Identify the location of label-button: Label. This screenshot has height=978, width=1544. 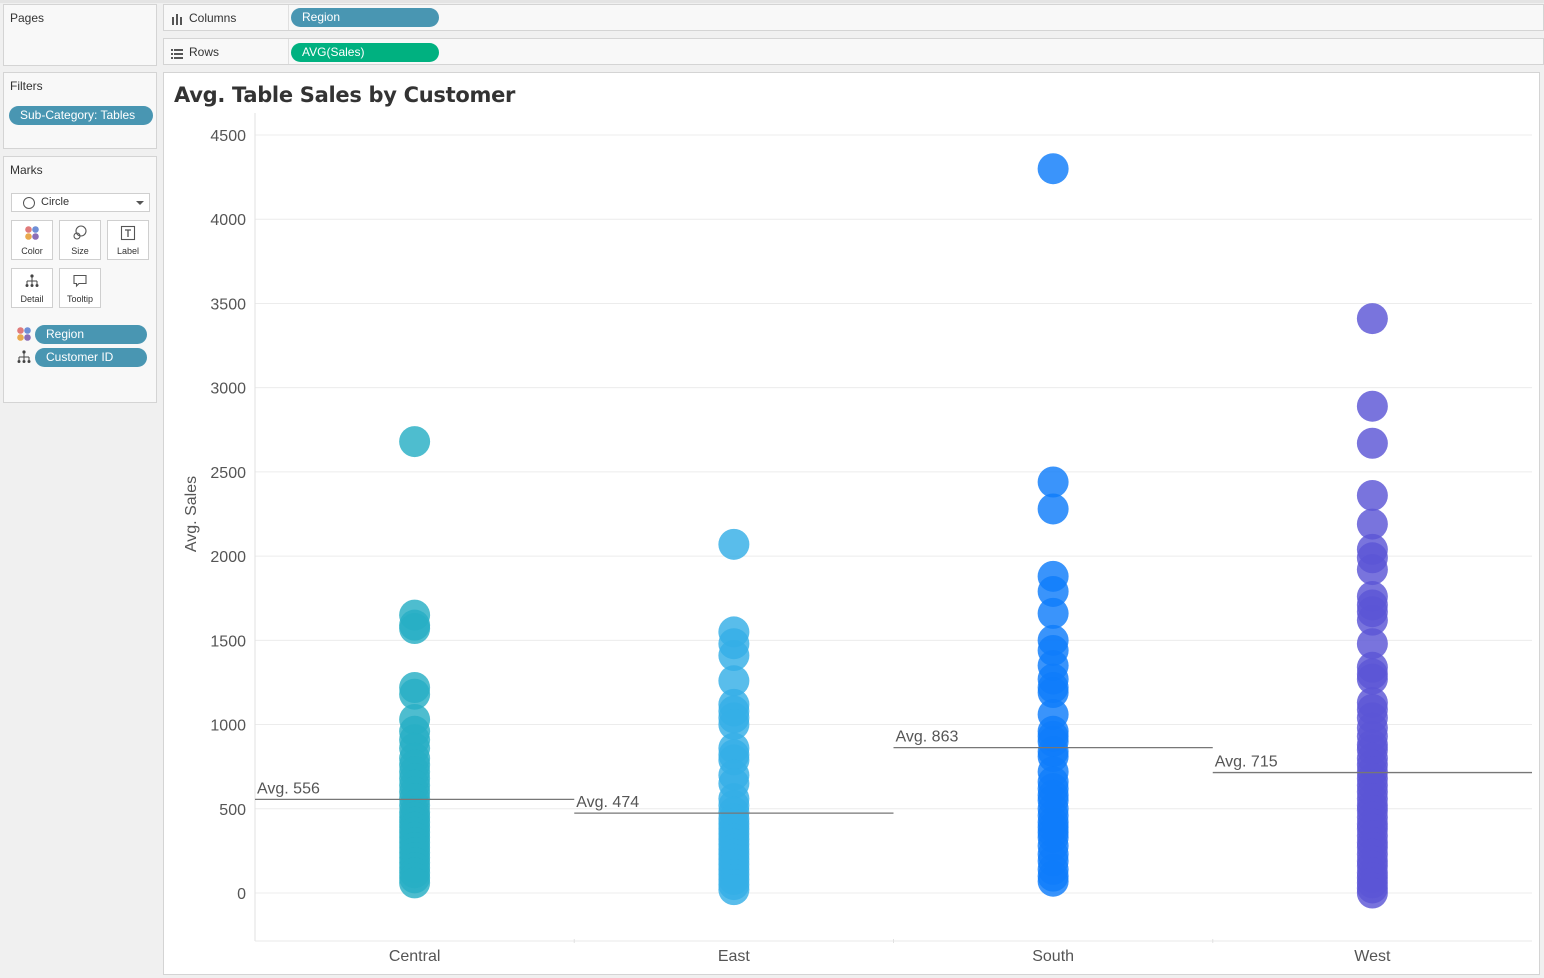
(128, 240).